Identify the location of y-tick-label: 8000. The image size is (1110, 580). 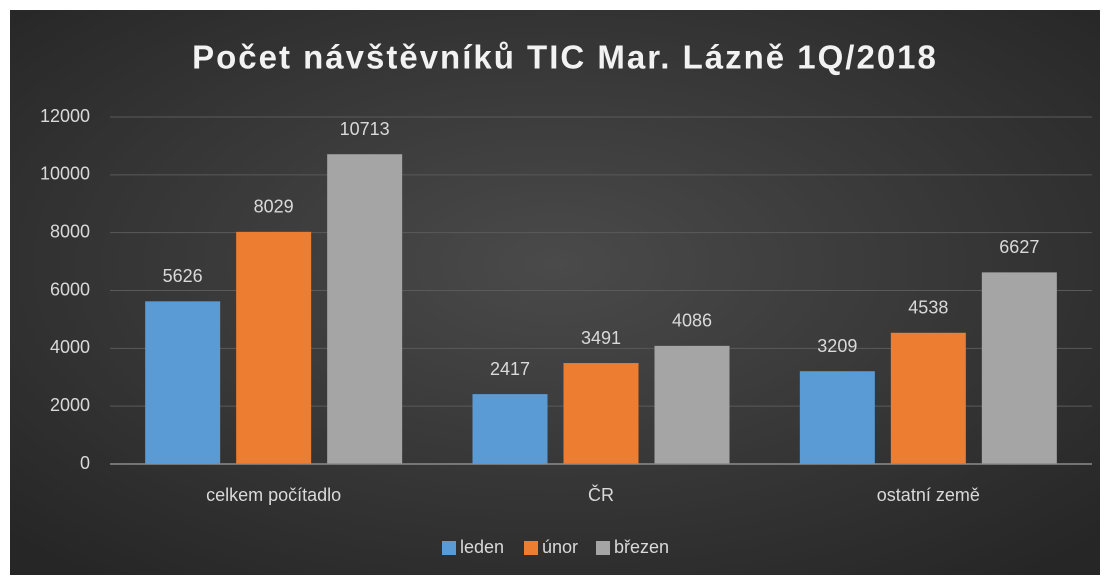
(70, 231).